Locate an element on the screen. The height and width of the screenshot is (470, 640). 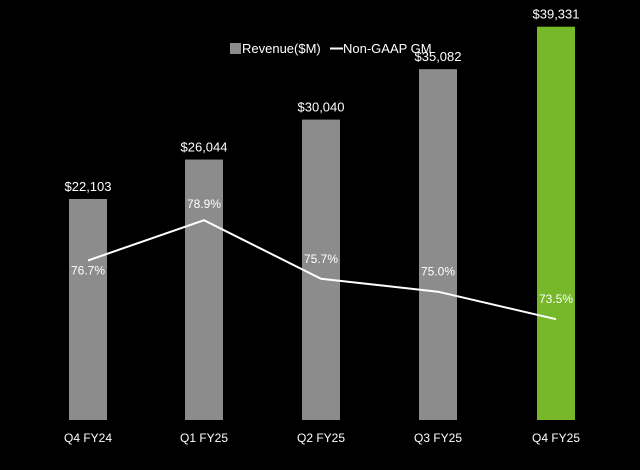
margin-value-label-0: 76.7% is located at coordinates (88, 271).